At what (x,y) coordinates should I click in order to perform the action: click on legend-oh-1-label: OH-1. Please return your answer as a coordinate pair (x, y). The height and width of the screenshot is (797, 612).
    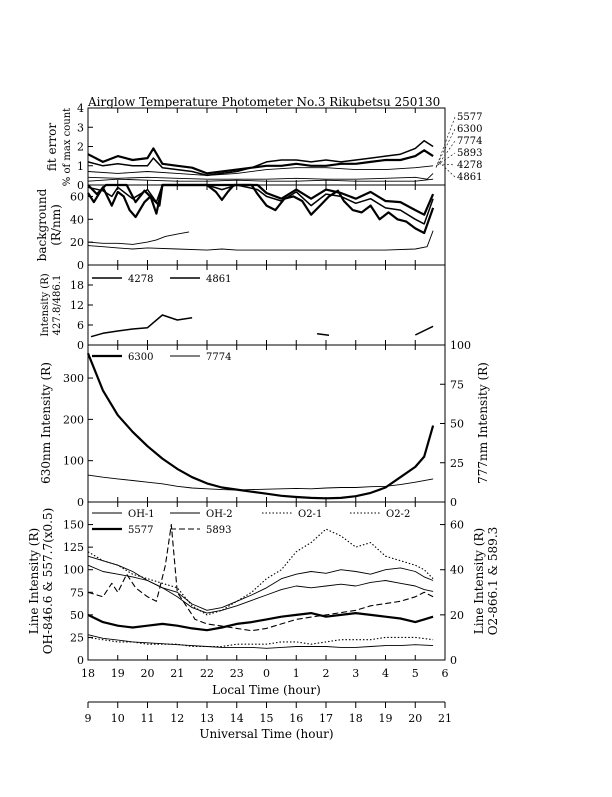
    Looking at the image, I should click on (141, 514).